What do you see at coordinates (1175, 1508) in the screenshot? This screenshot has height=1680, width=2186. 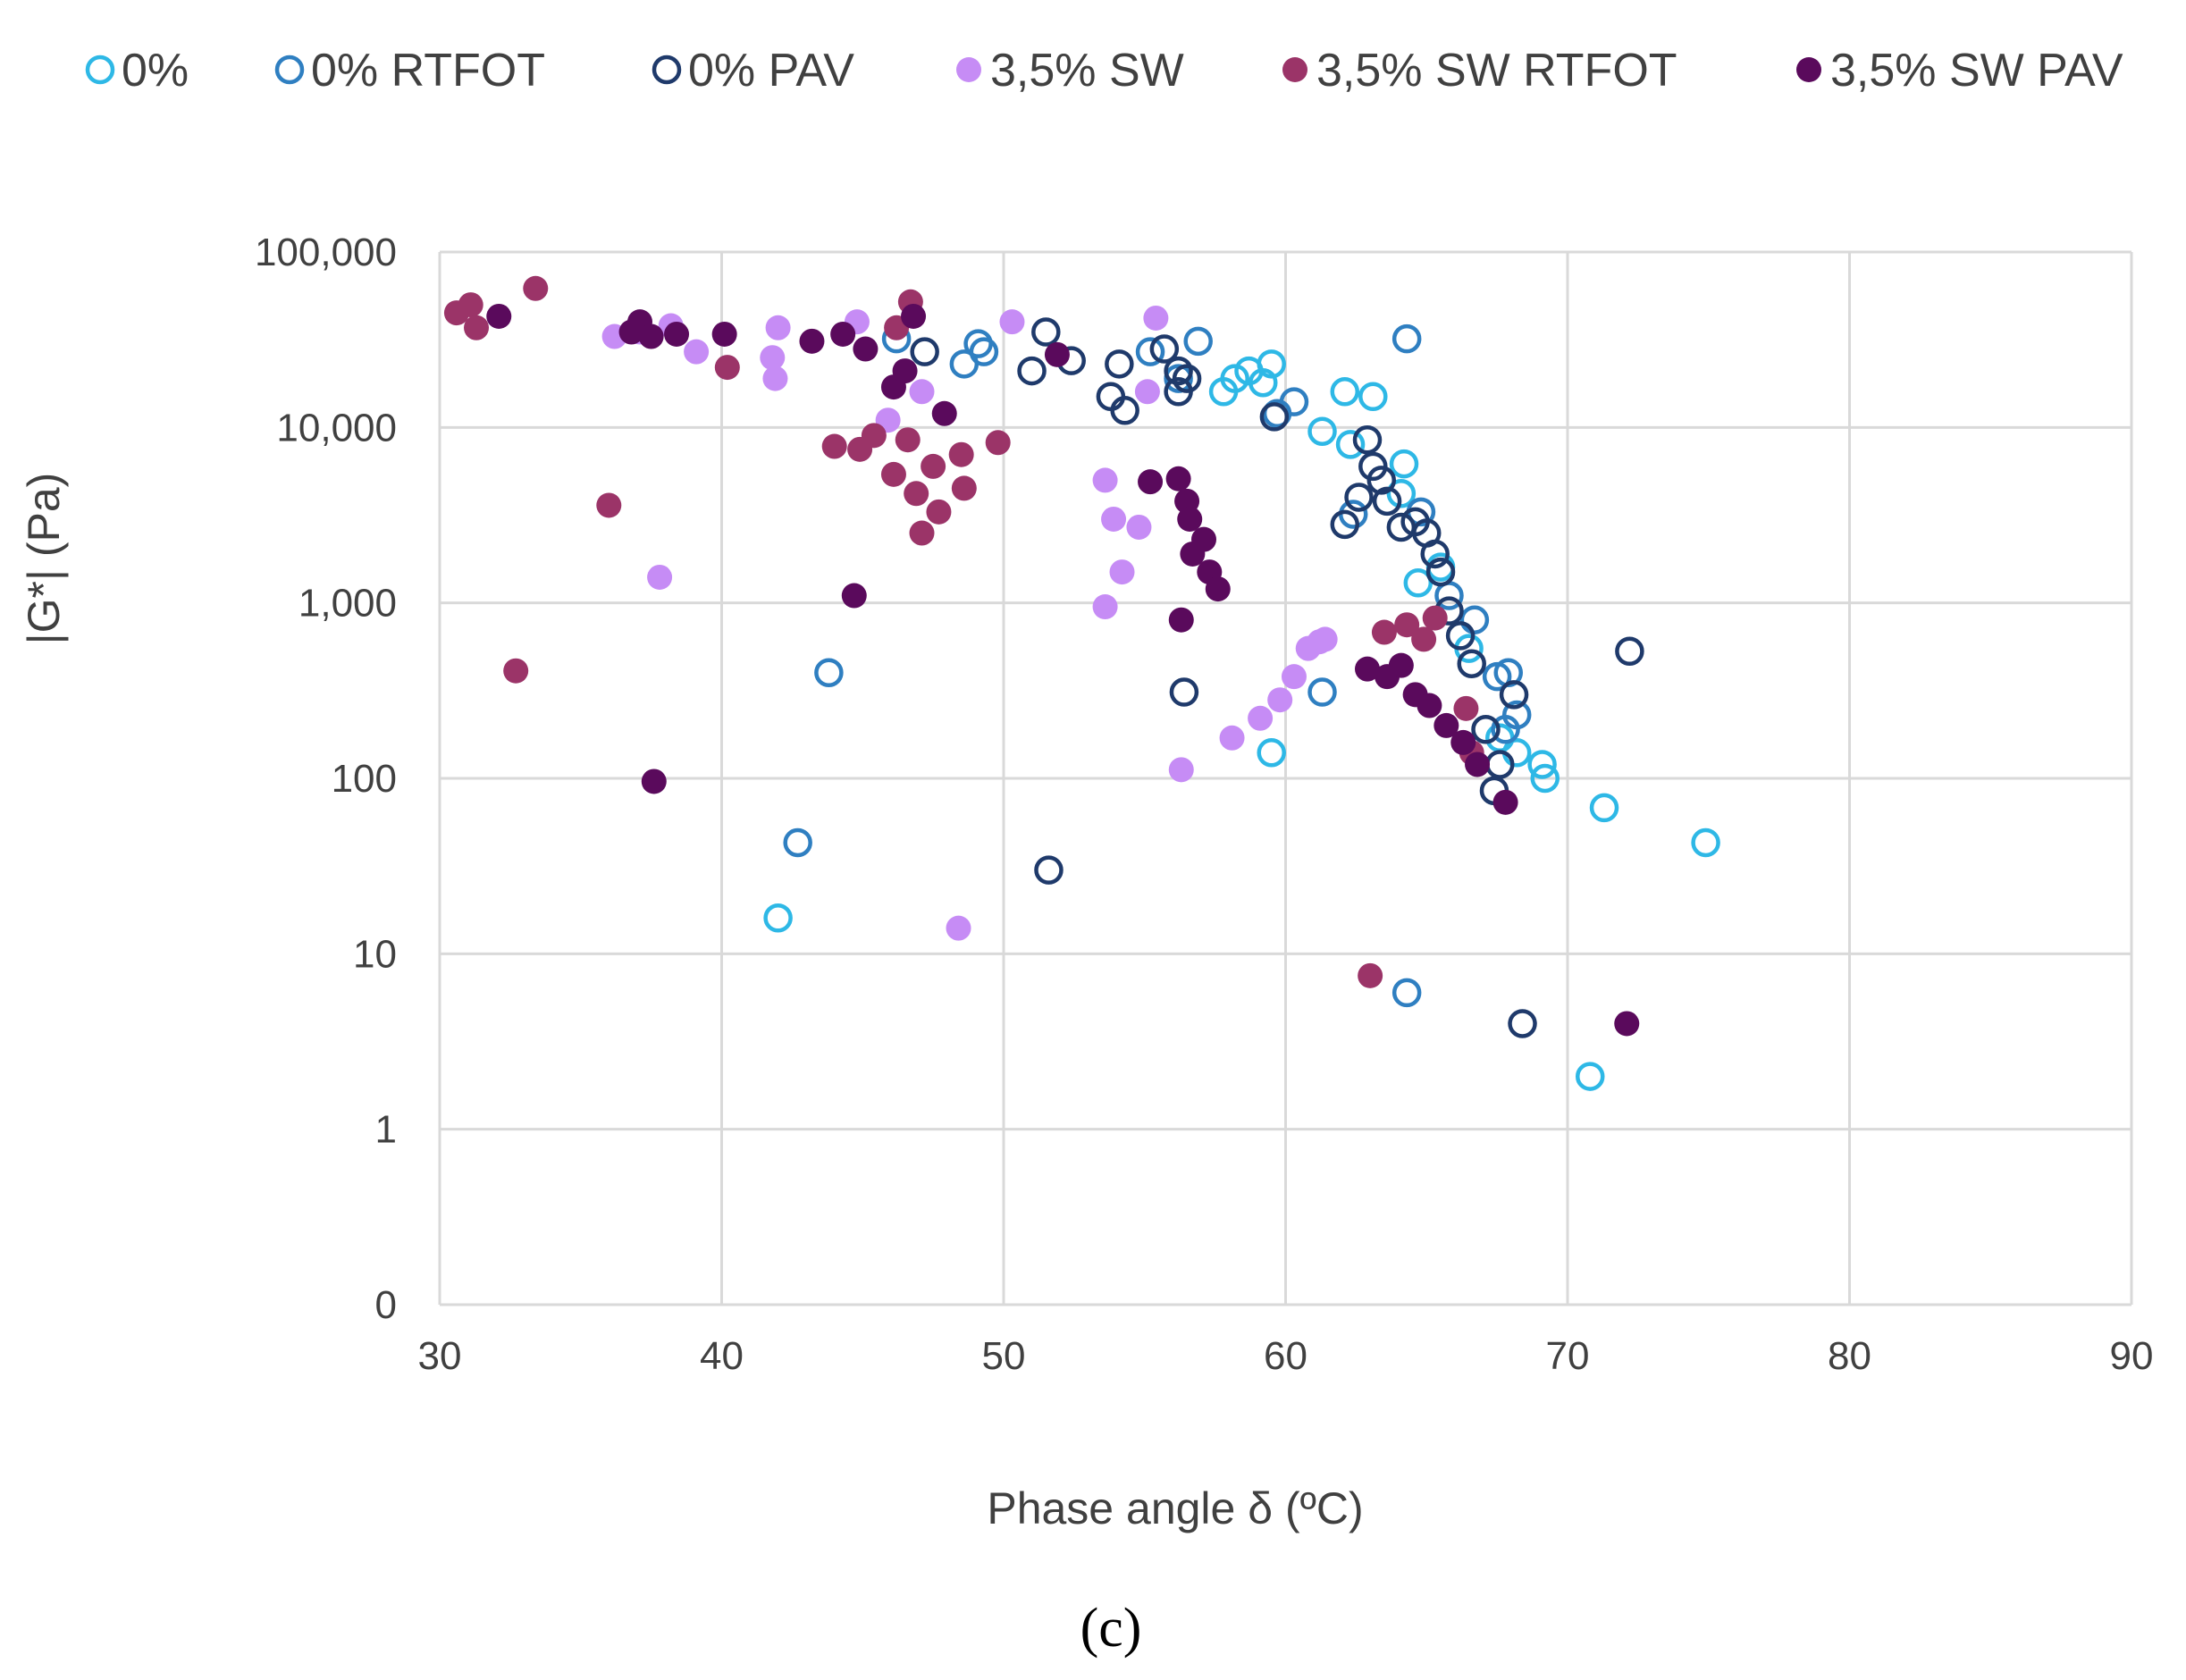 I see `x-axis-title: Phase angle δ (ºC)` at bounding box center [1175, 1508].